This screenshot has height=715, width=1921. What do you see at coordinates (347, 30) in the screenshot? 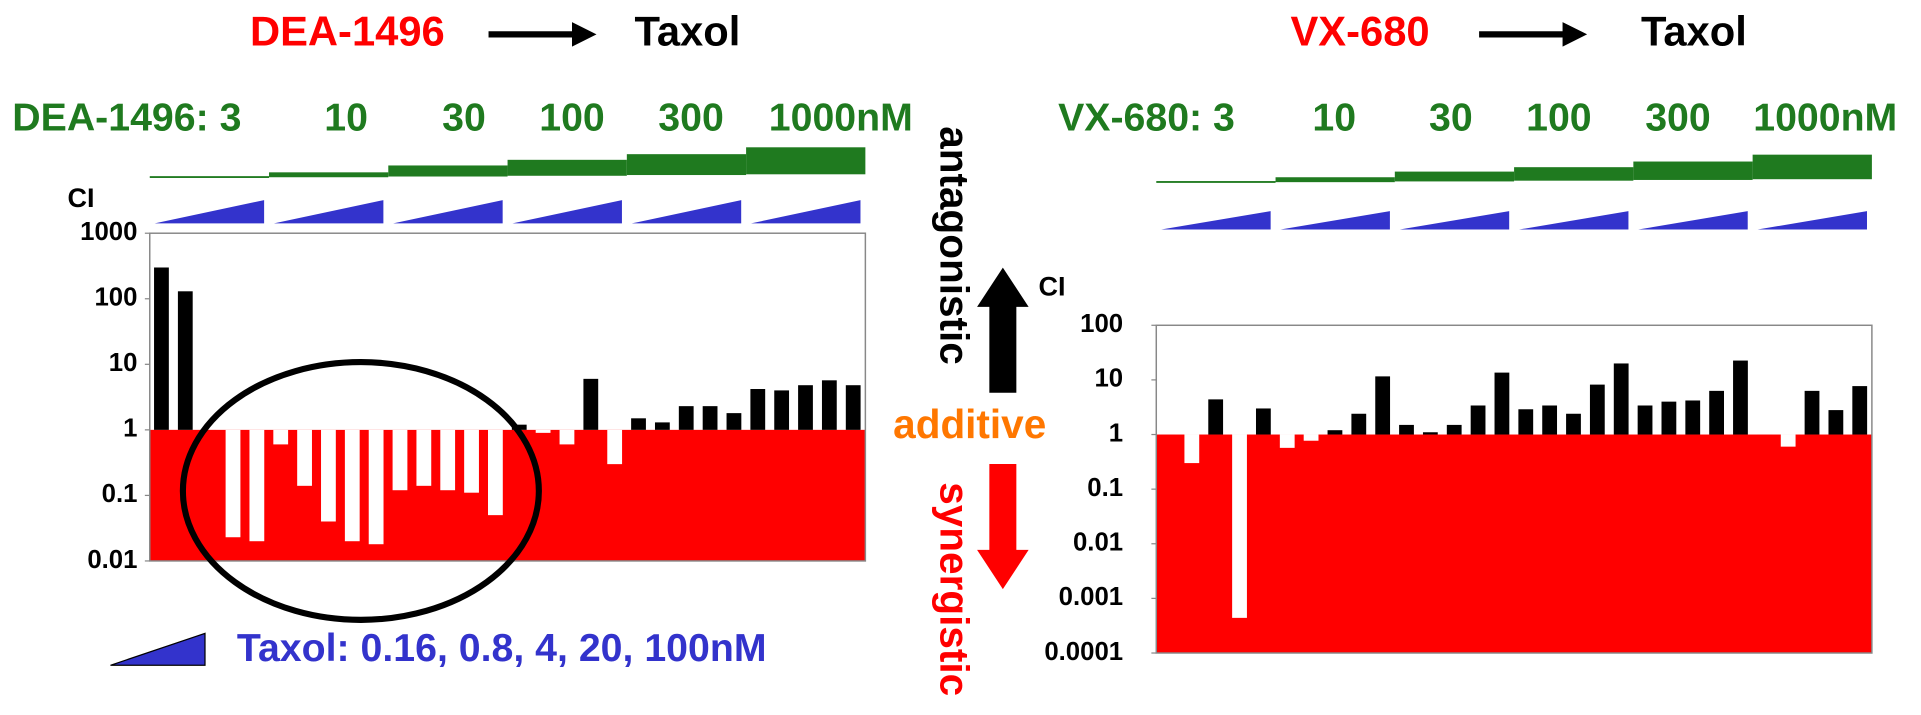
I see `drug-title: DEA-1496` at bounding box center [347, 30].